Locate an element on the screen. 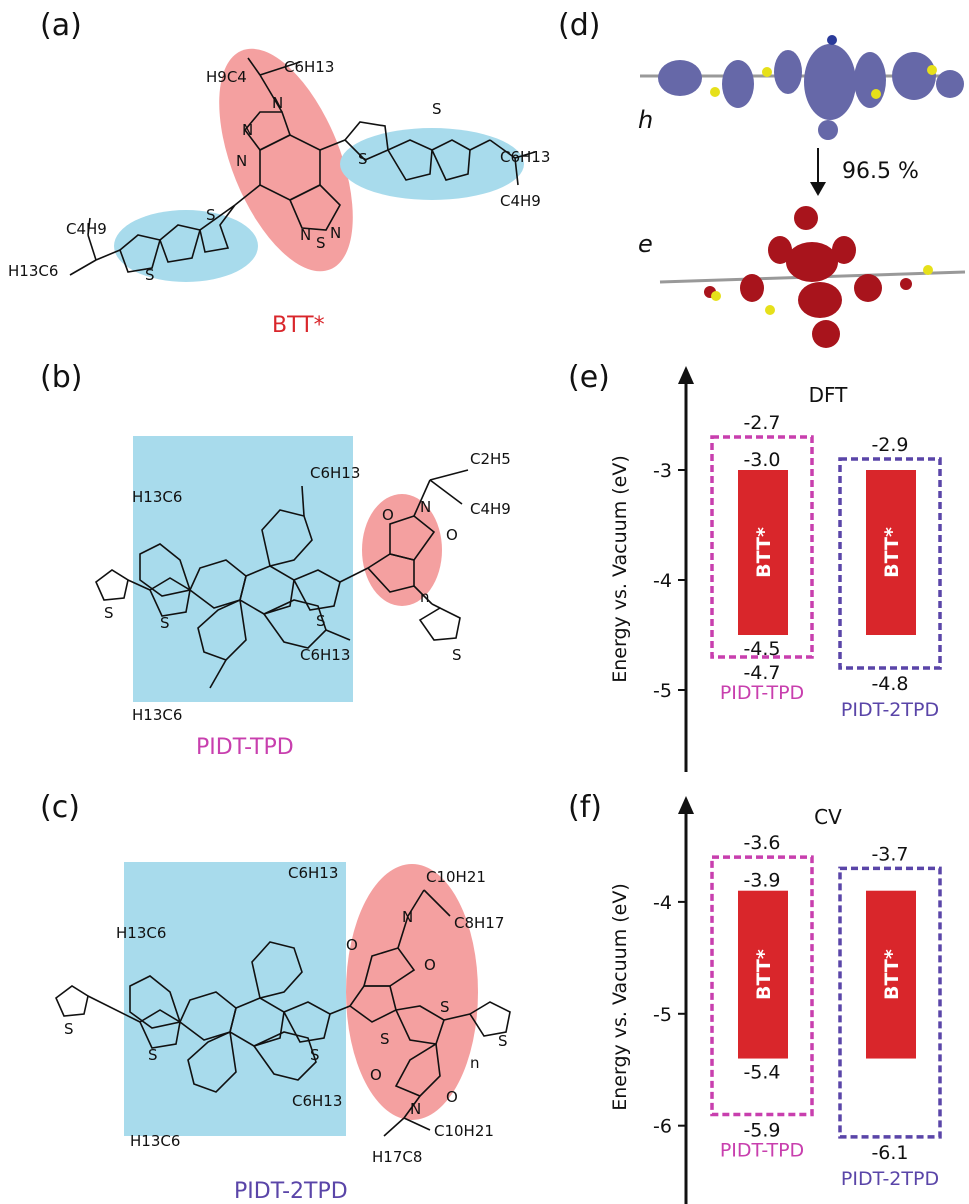 The height and width of the screenshot is (1204, 969). panel-label-d: (d) is located at coordinates (579, 25).